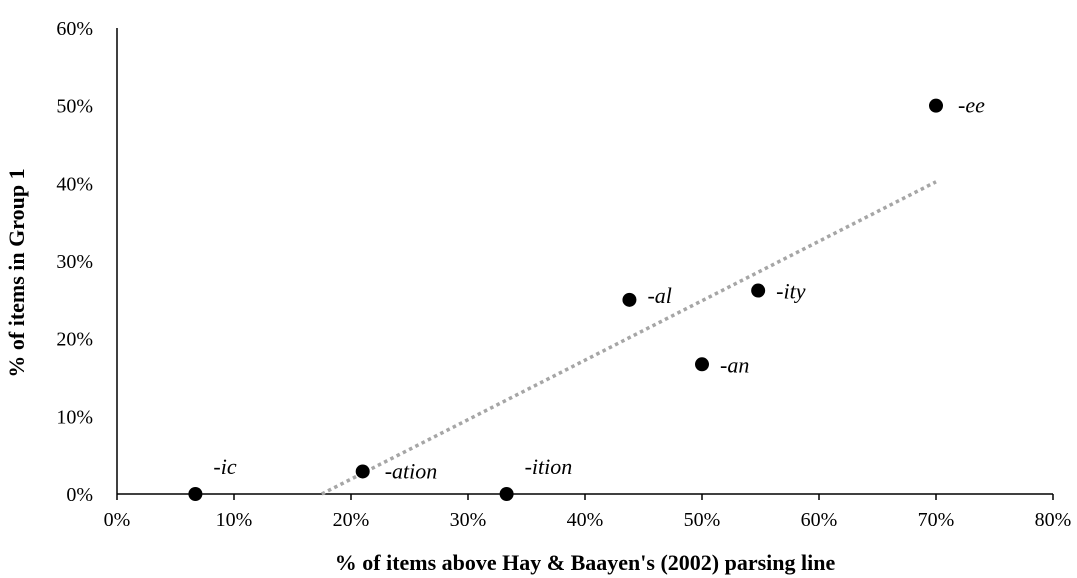 Image resolution: width=1077 pixels, height=578 pixels. Describe the element at coordinates (659, 295) in the screenshot. I see `data-point-label: -al` at that location.